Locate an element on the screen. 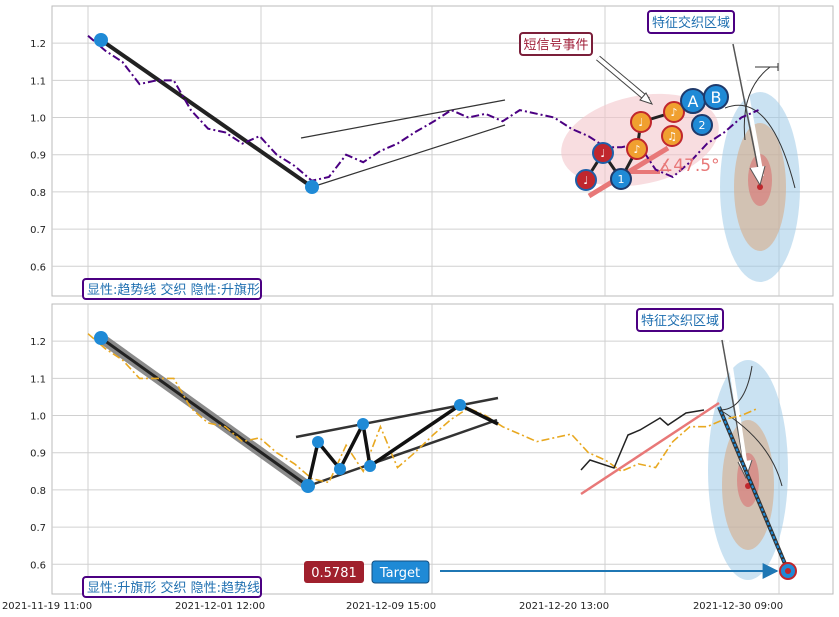 Image resolution: width=839 pixels, height=617 pixels. bottom-anchor-low is located at coordinates (308, 486).